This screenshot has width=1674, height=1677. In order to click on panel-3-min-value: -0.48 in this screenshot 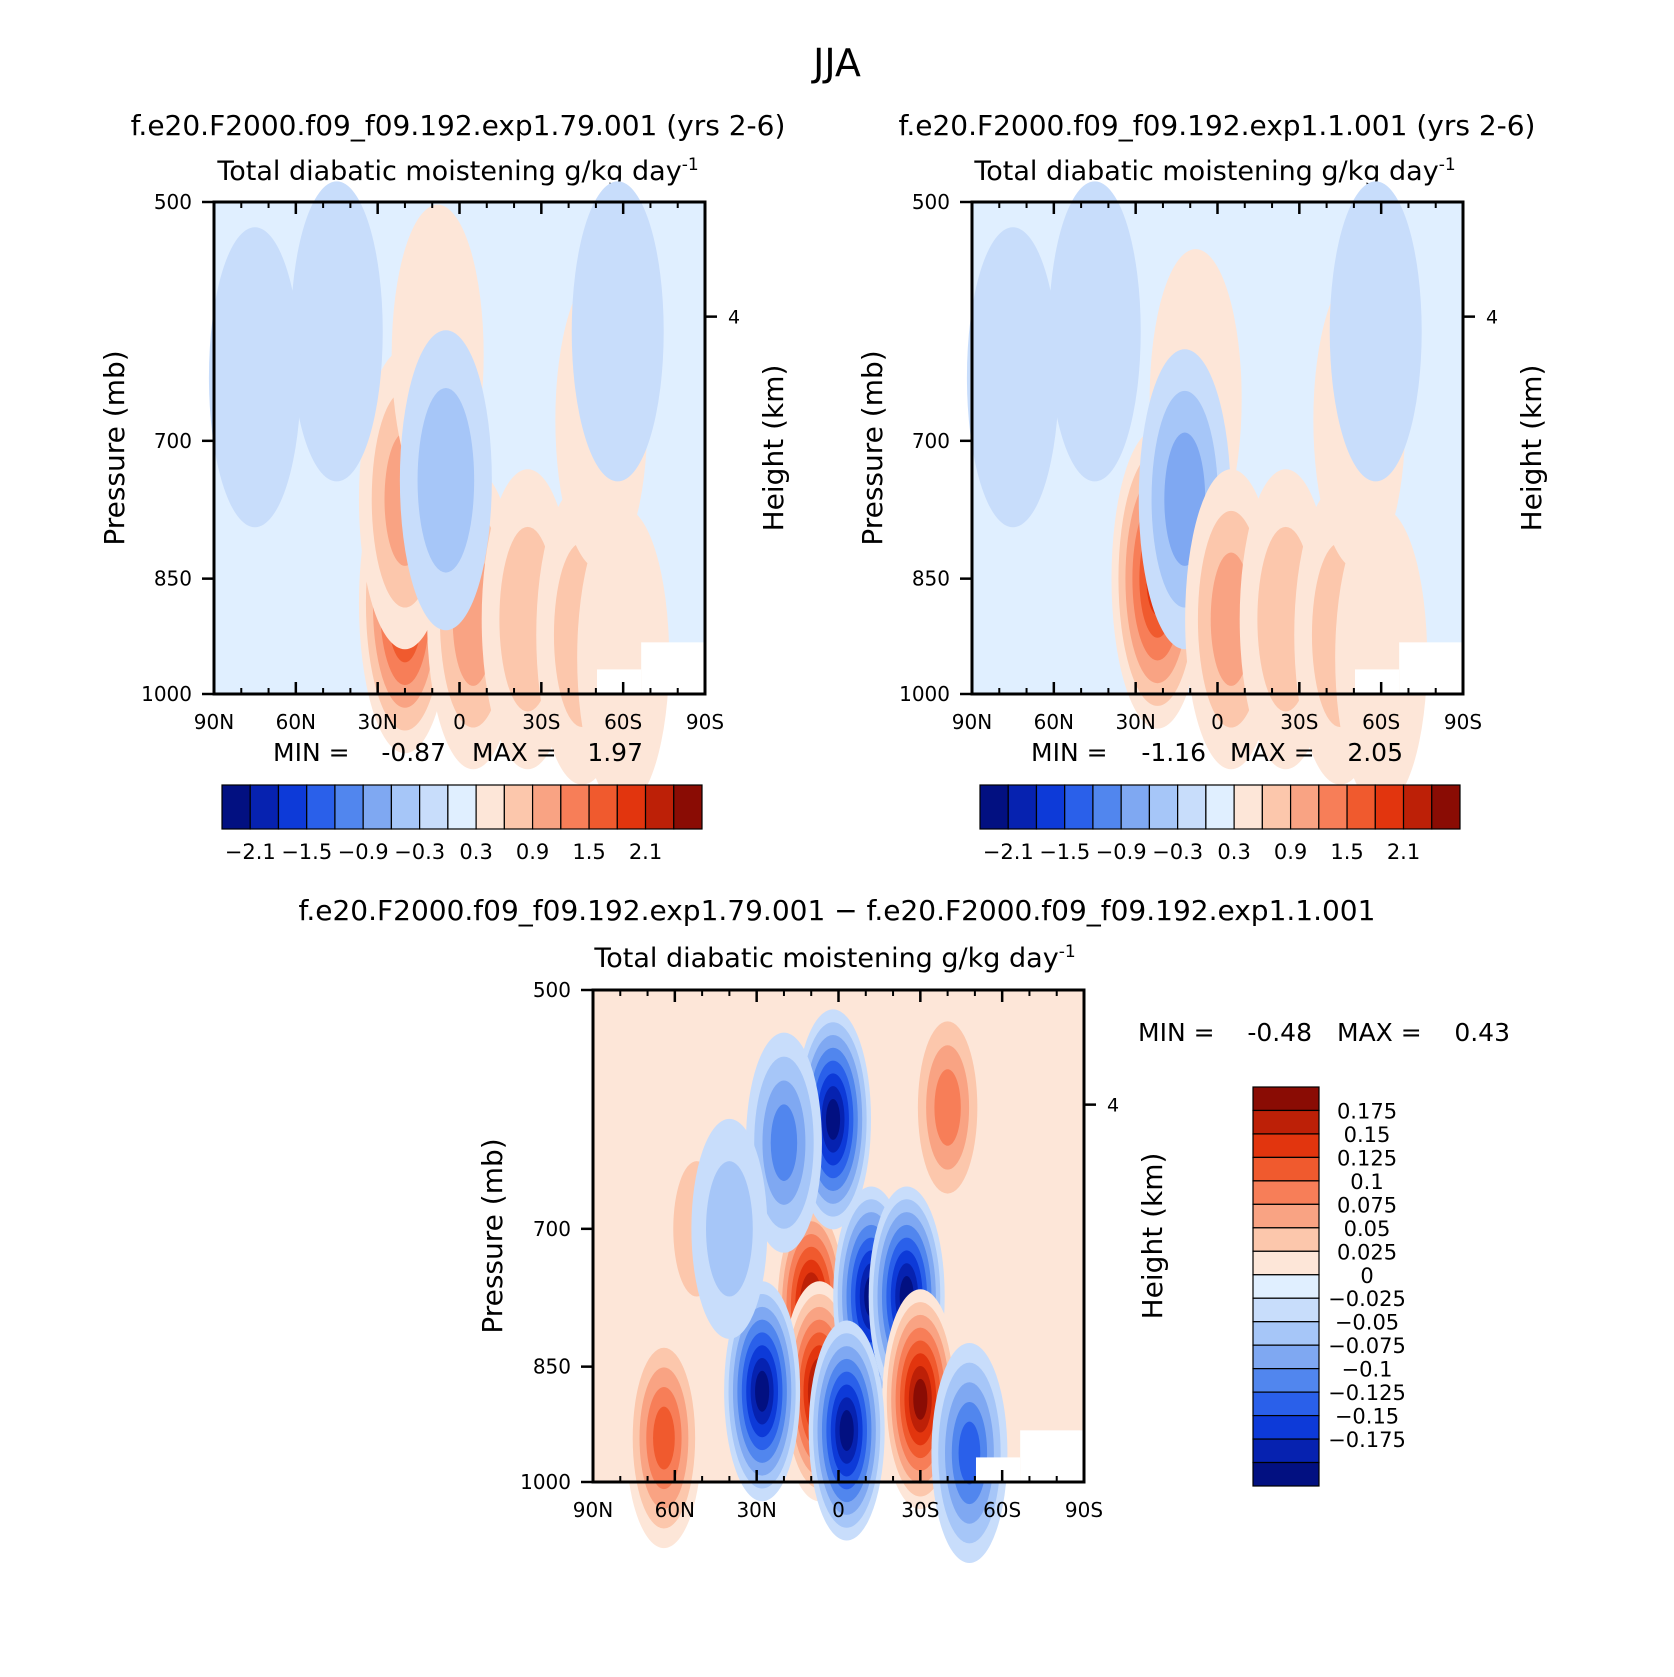, I will do `click(1279, 1032)`.